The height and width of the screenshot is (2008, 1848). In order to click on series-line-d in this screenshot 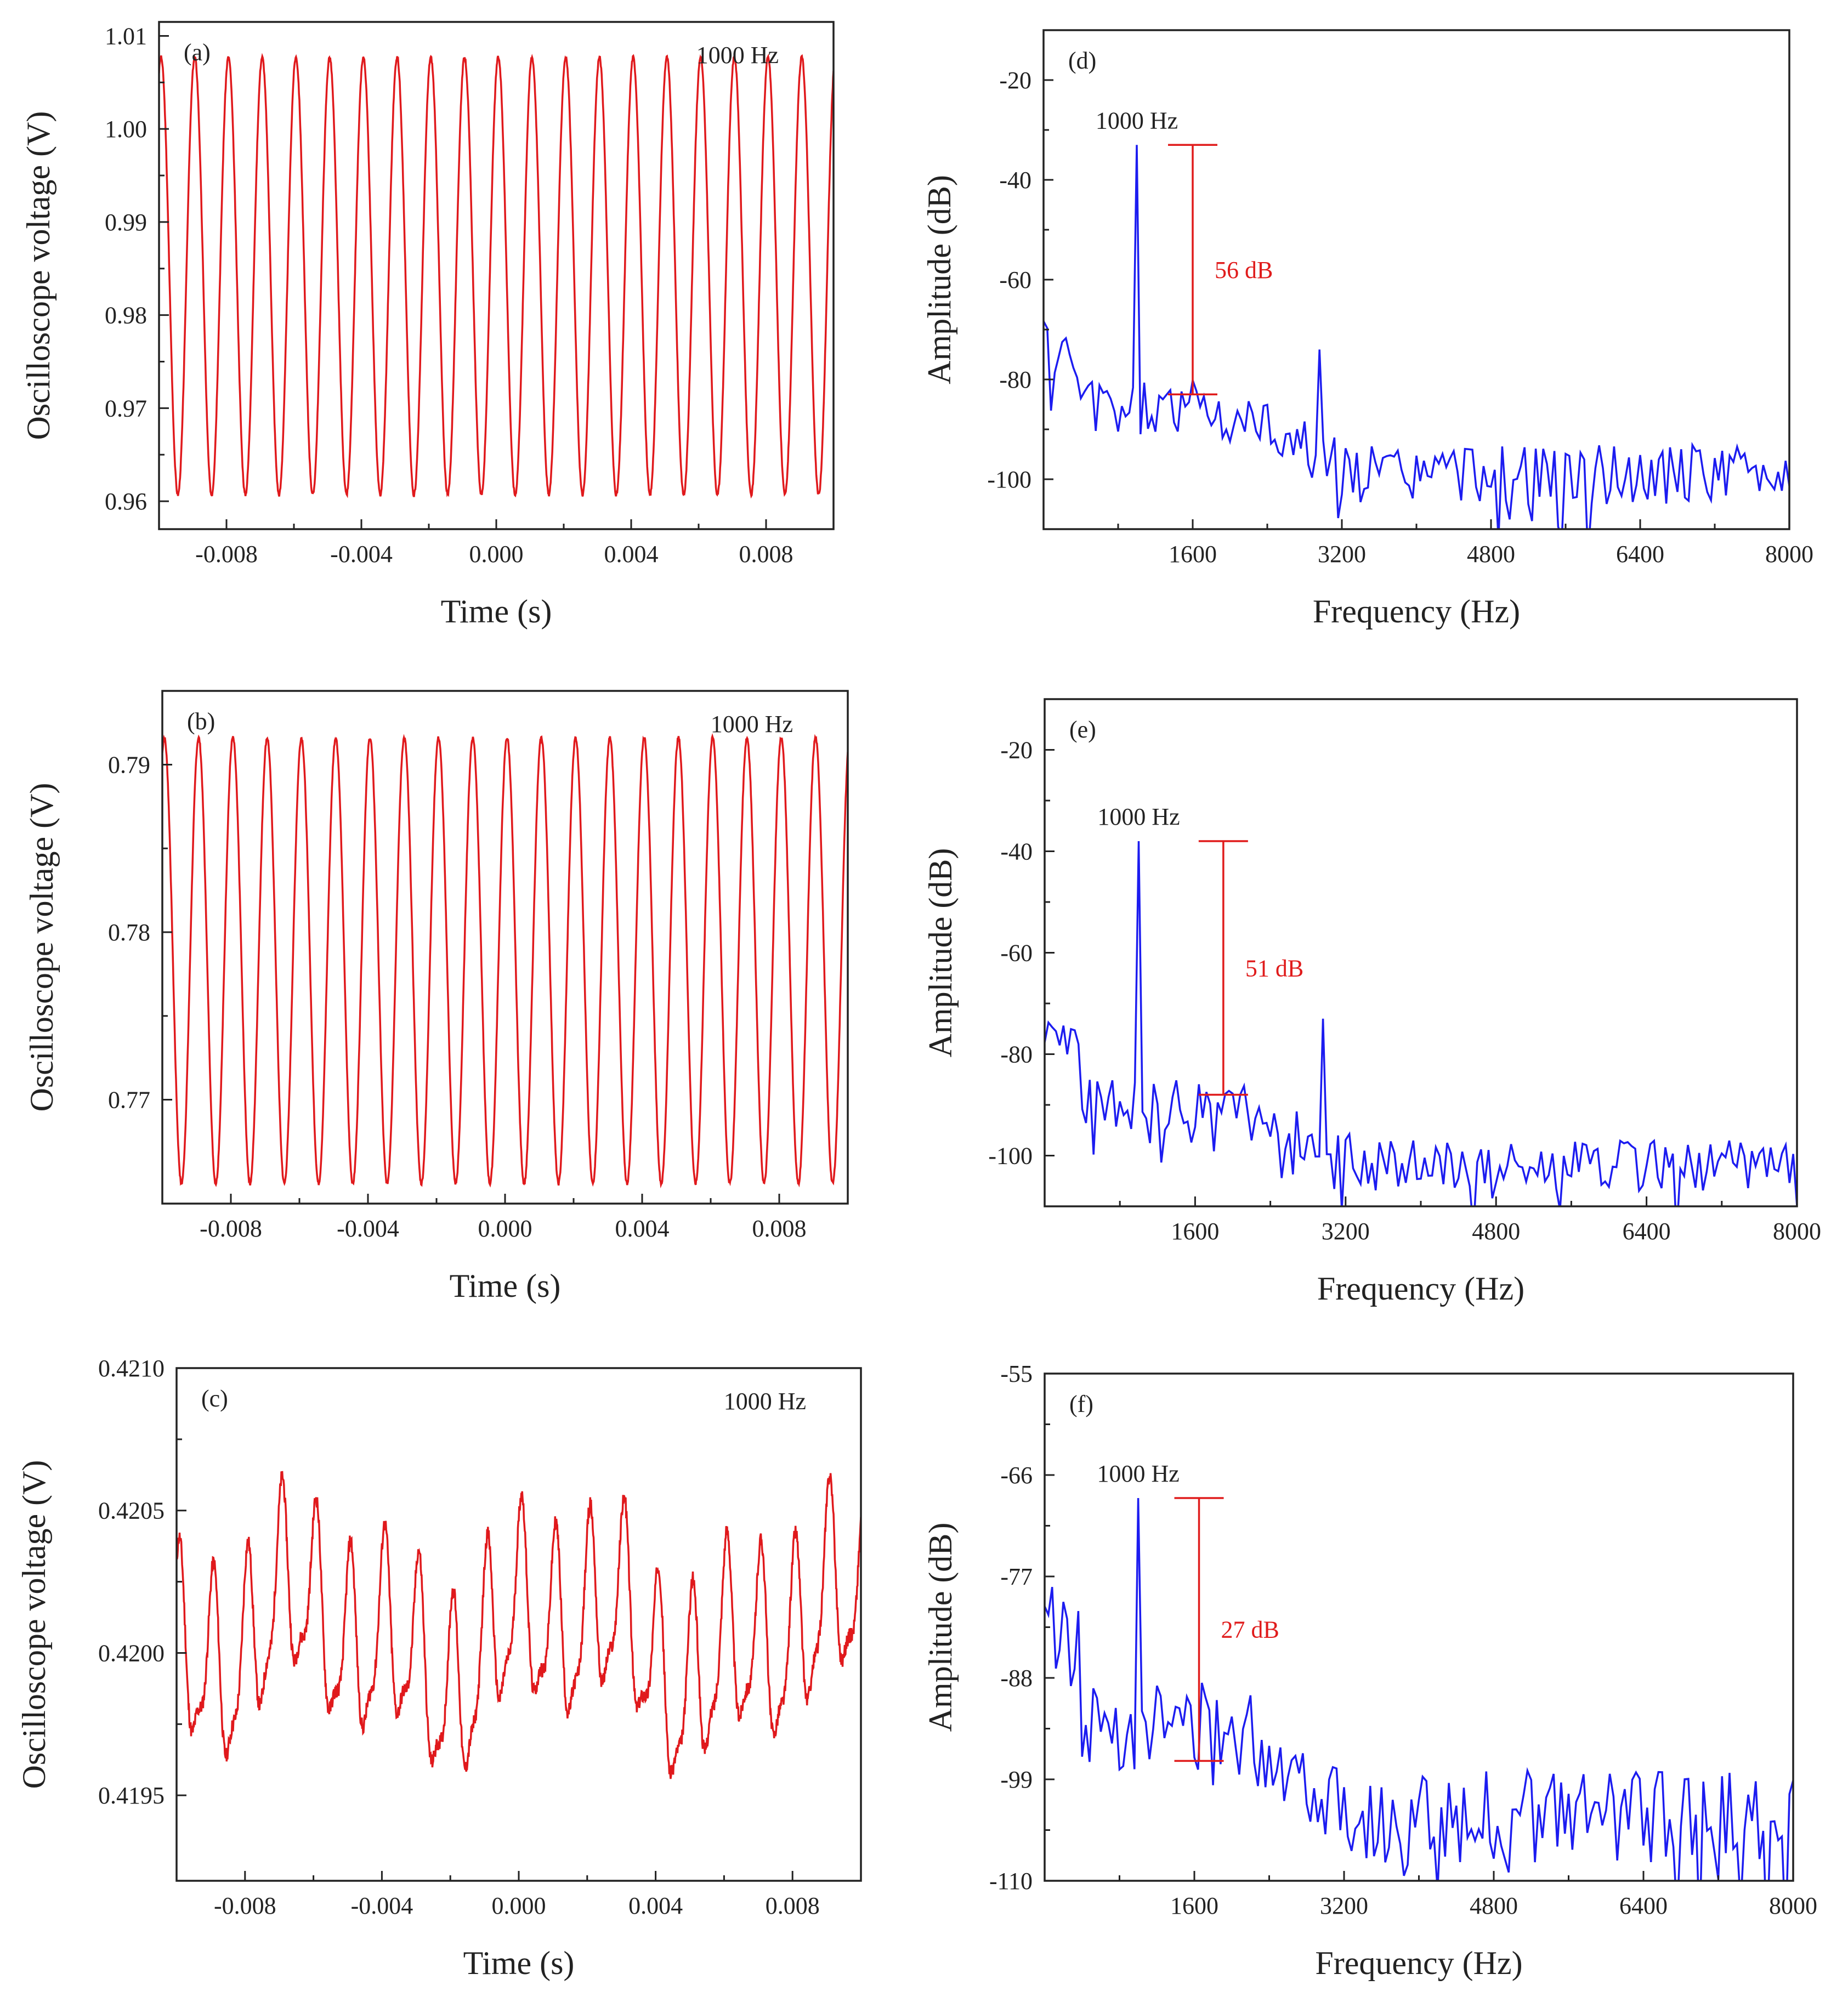, I will do `click(1417, 337)`.